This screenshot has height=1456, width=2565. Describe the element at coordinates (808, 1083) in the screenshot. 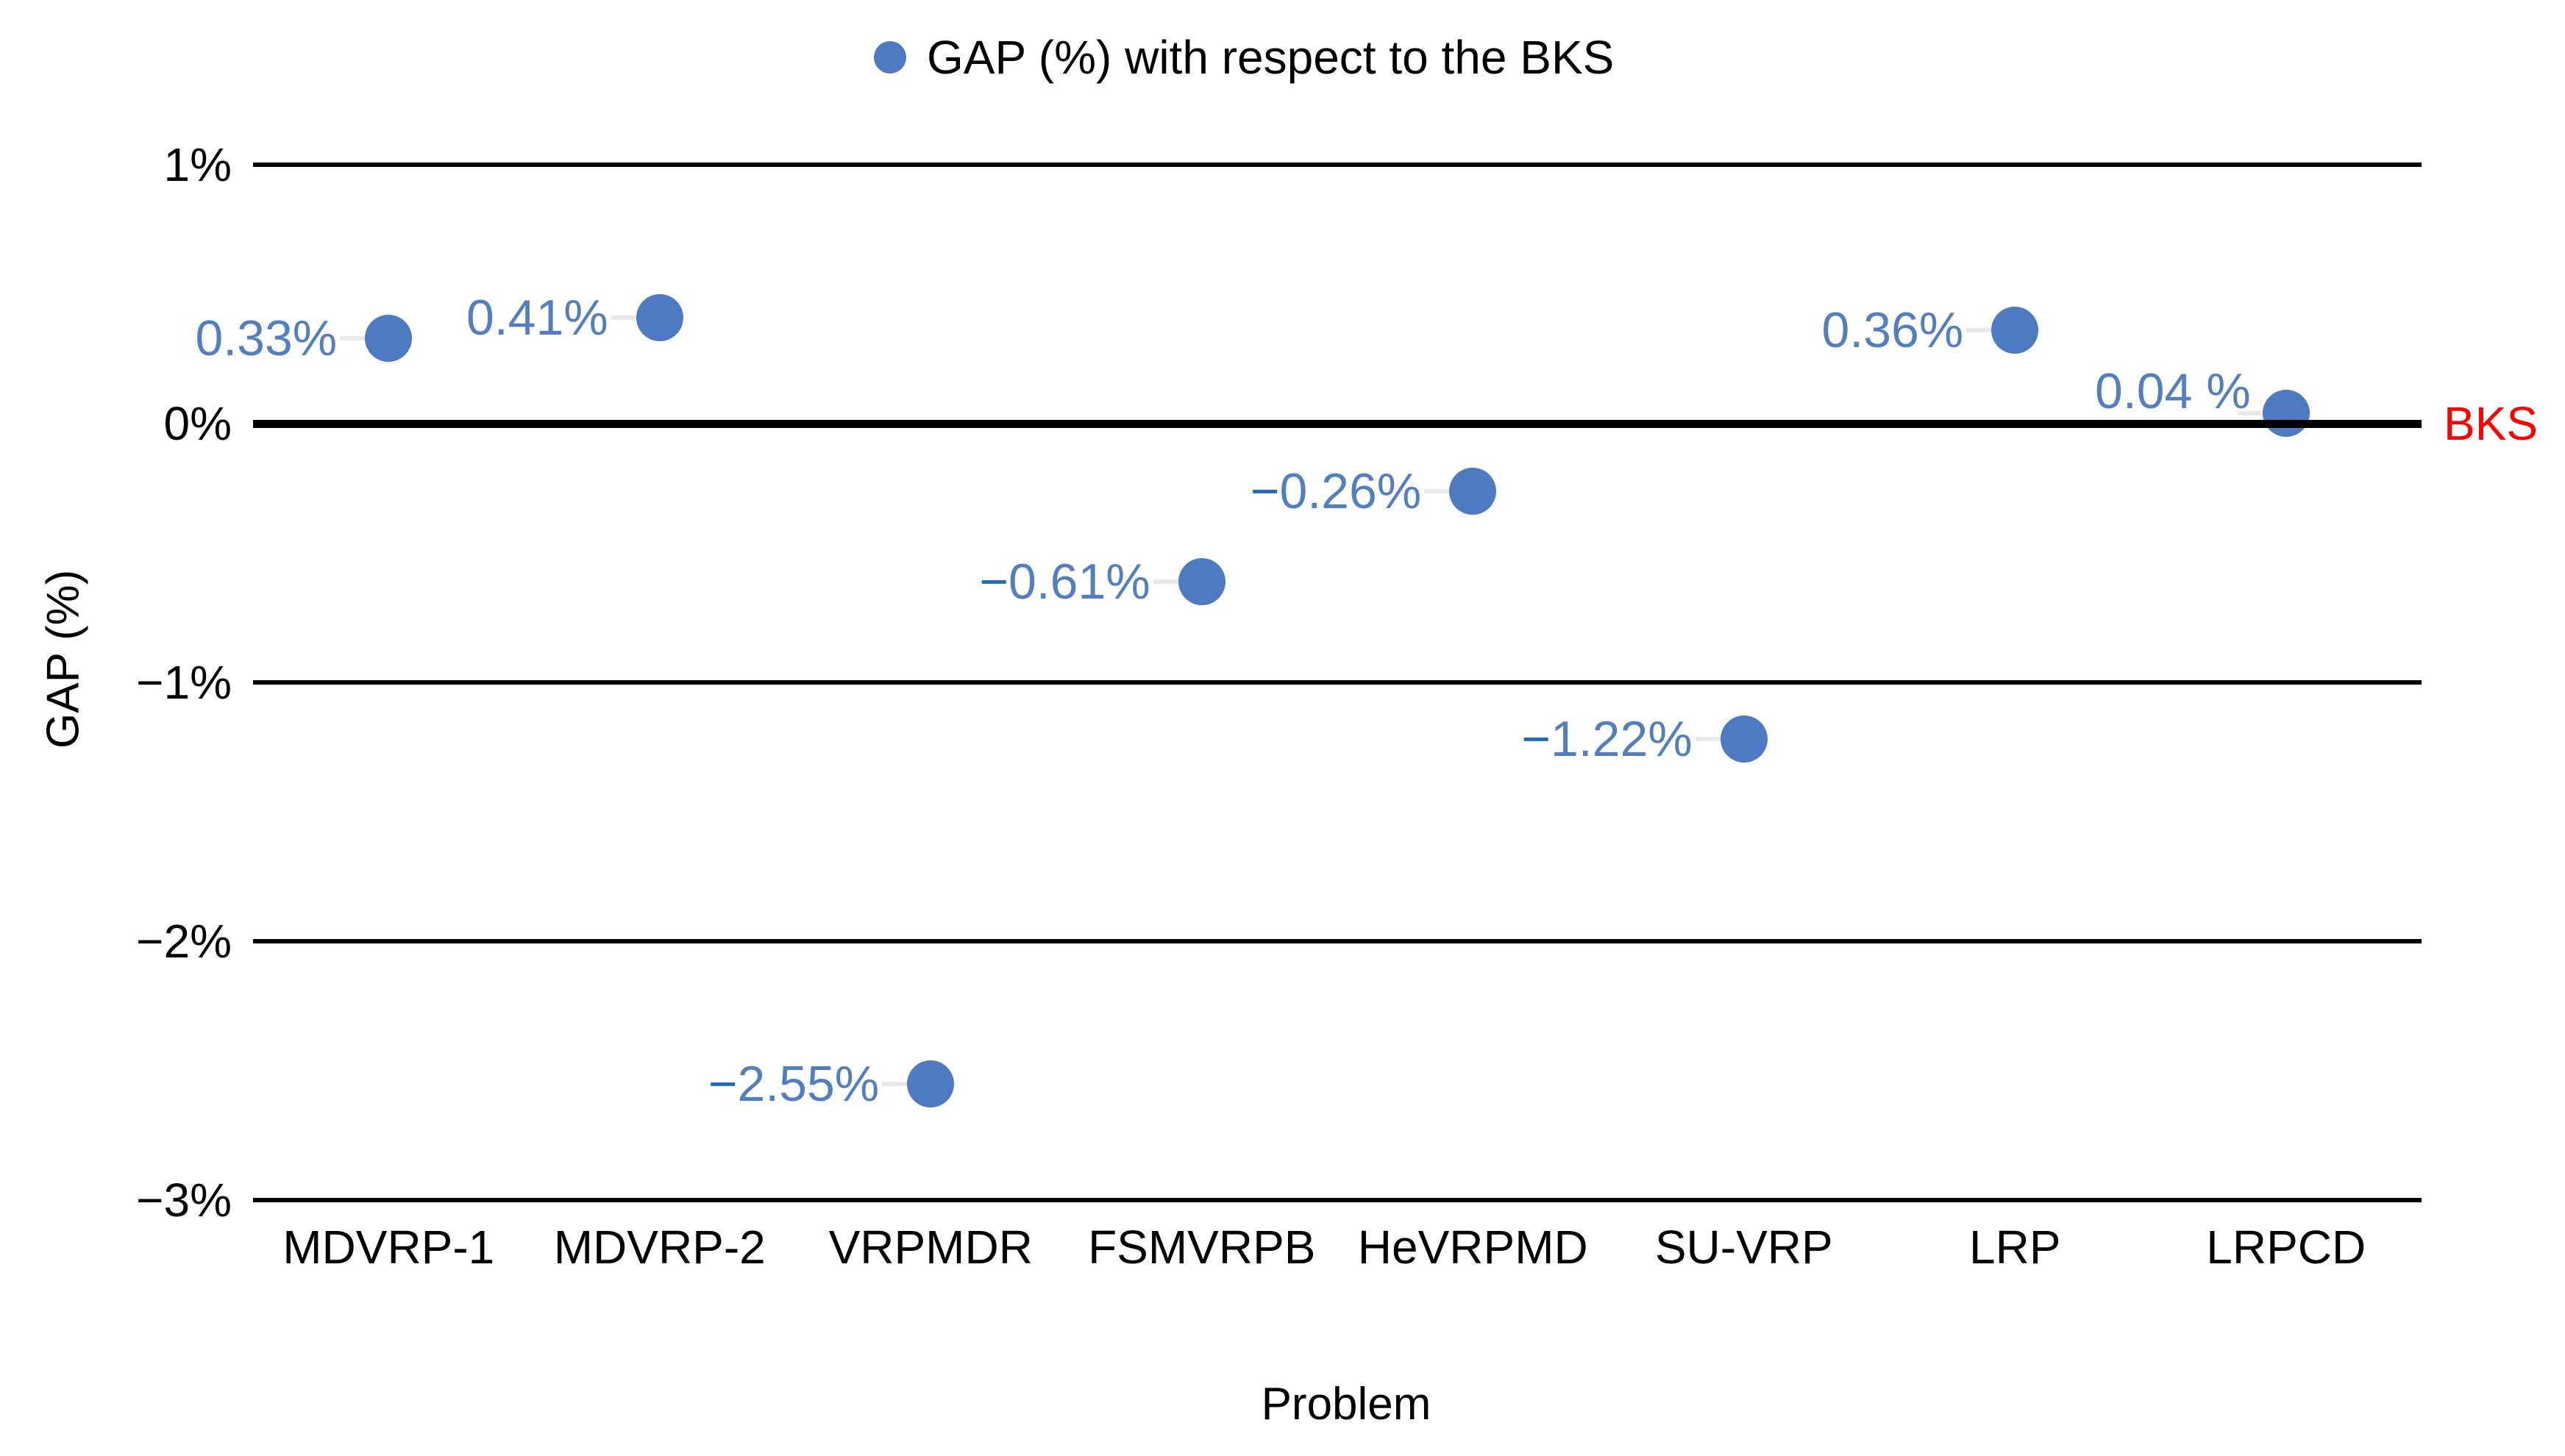

I see `point-label-value: 2.55%` at that location.